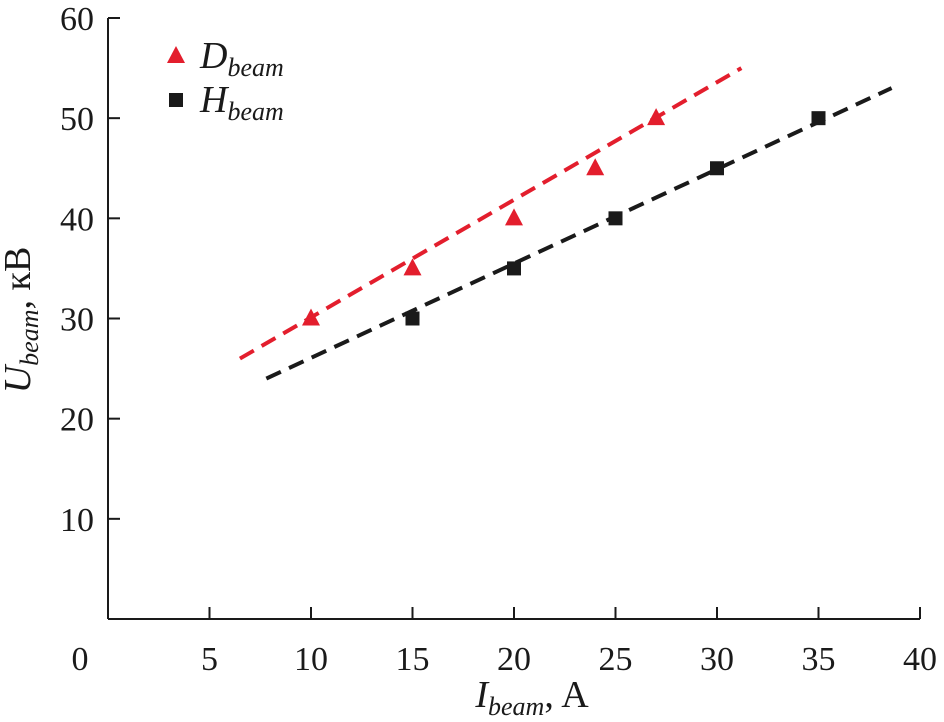 The image size is (944, 722). I want to click on legend-label: Dbeam, so click(241, 58).